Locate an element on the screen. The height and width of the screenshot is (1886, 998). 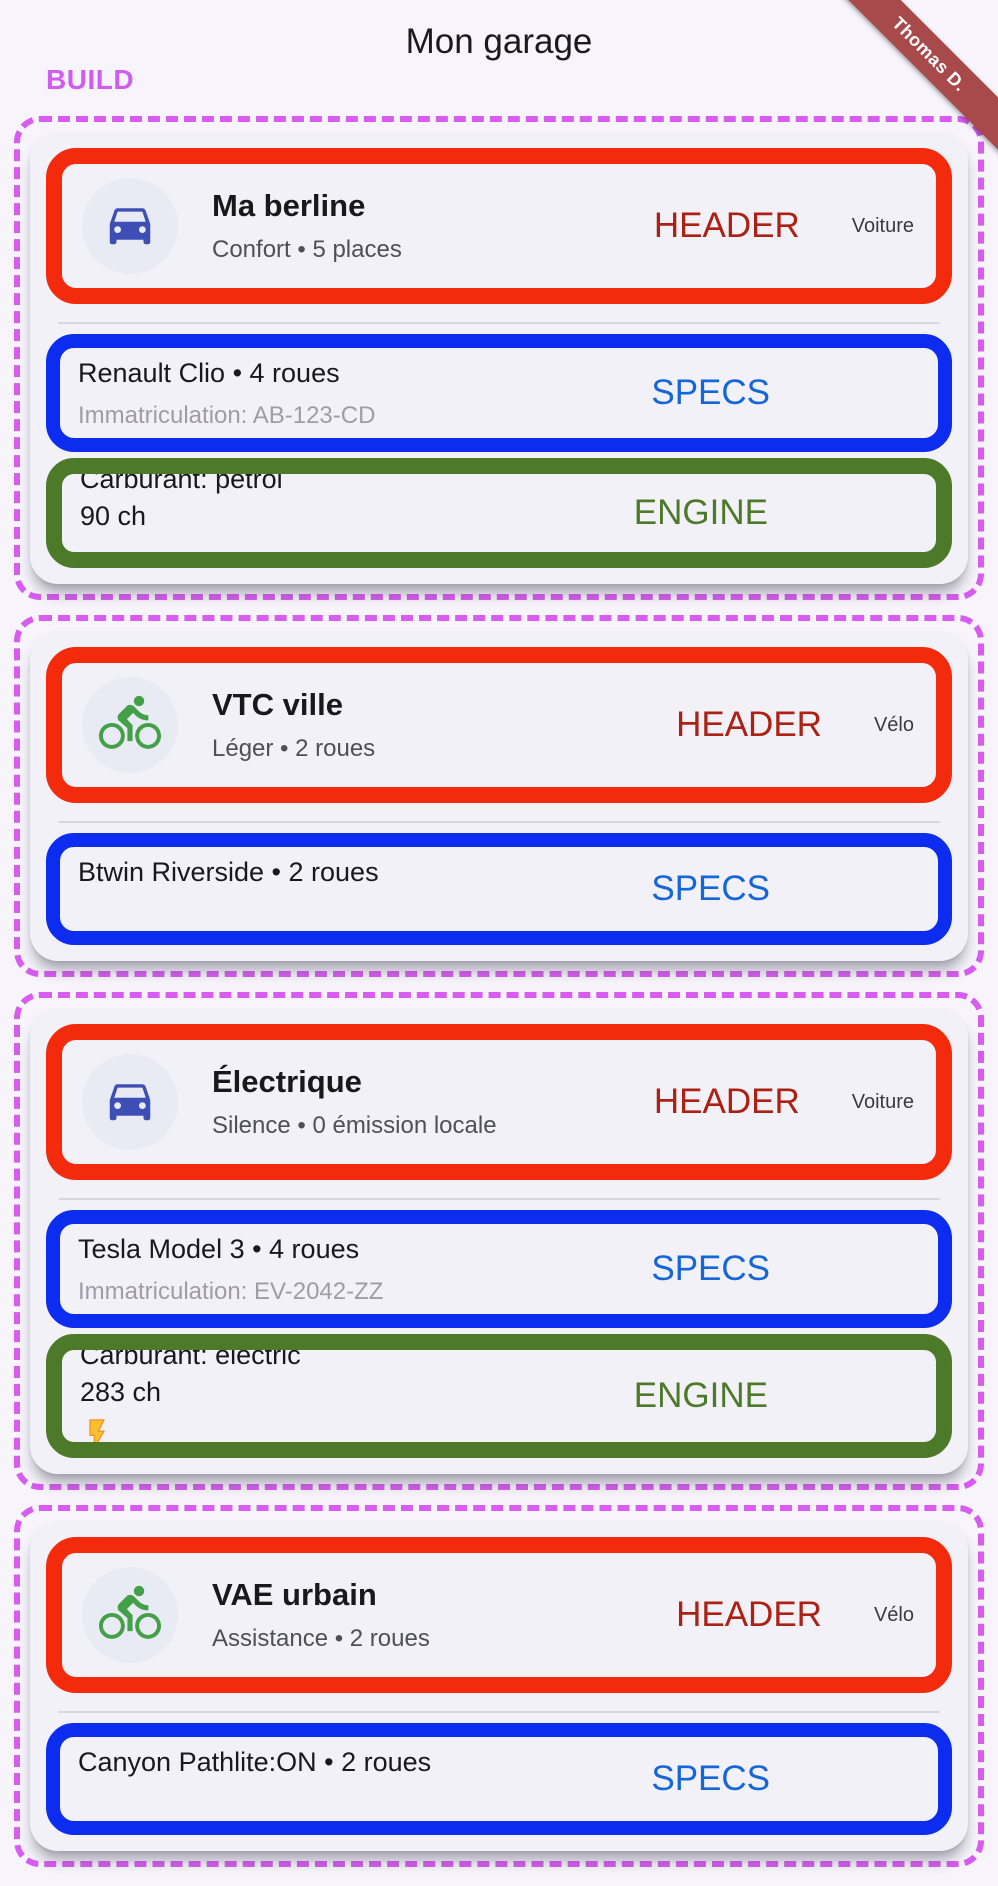
specs-immatriculation: Immatriculation: AB-123-CD is located at coordinates (227, 415).